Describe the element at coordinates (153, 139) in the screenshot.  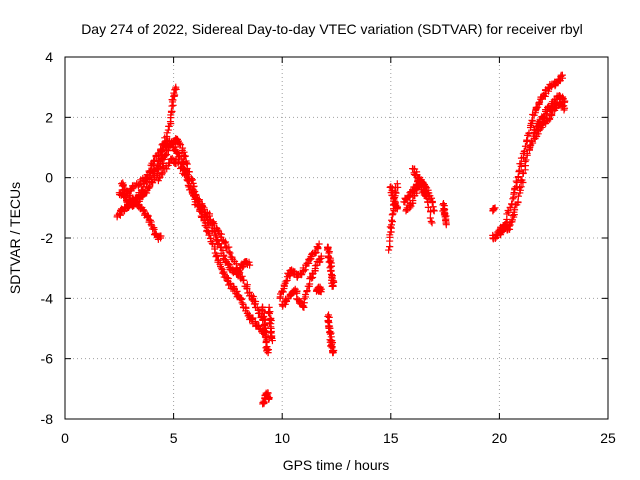
I see `series-arc-d` at that location.